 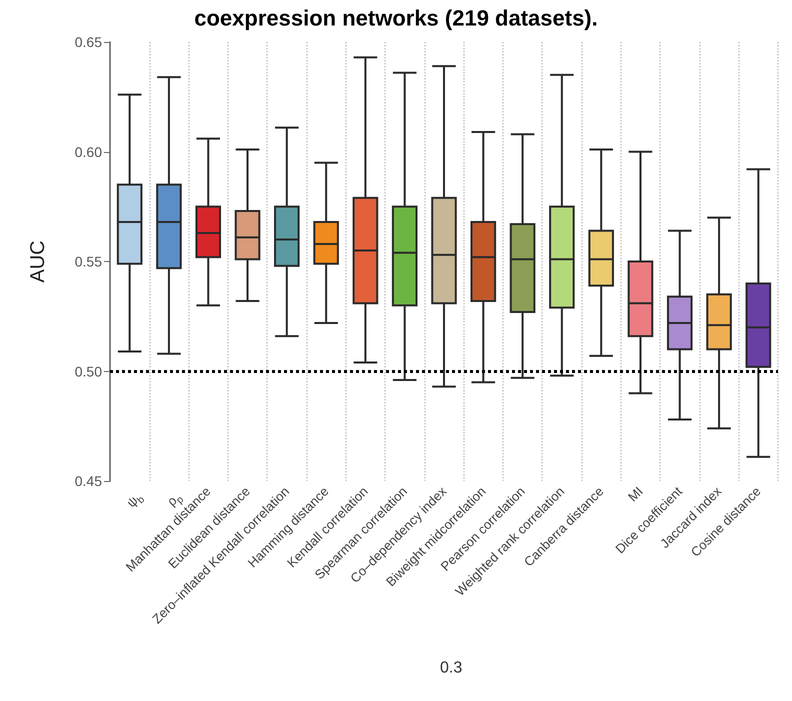 I want to click on y-tick-label: 0.55, so click(x=88, y=262).